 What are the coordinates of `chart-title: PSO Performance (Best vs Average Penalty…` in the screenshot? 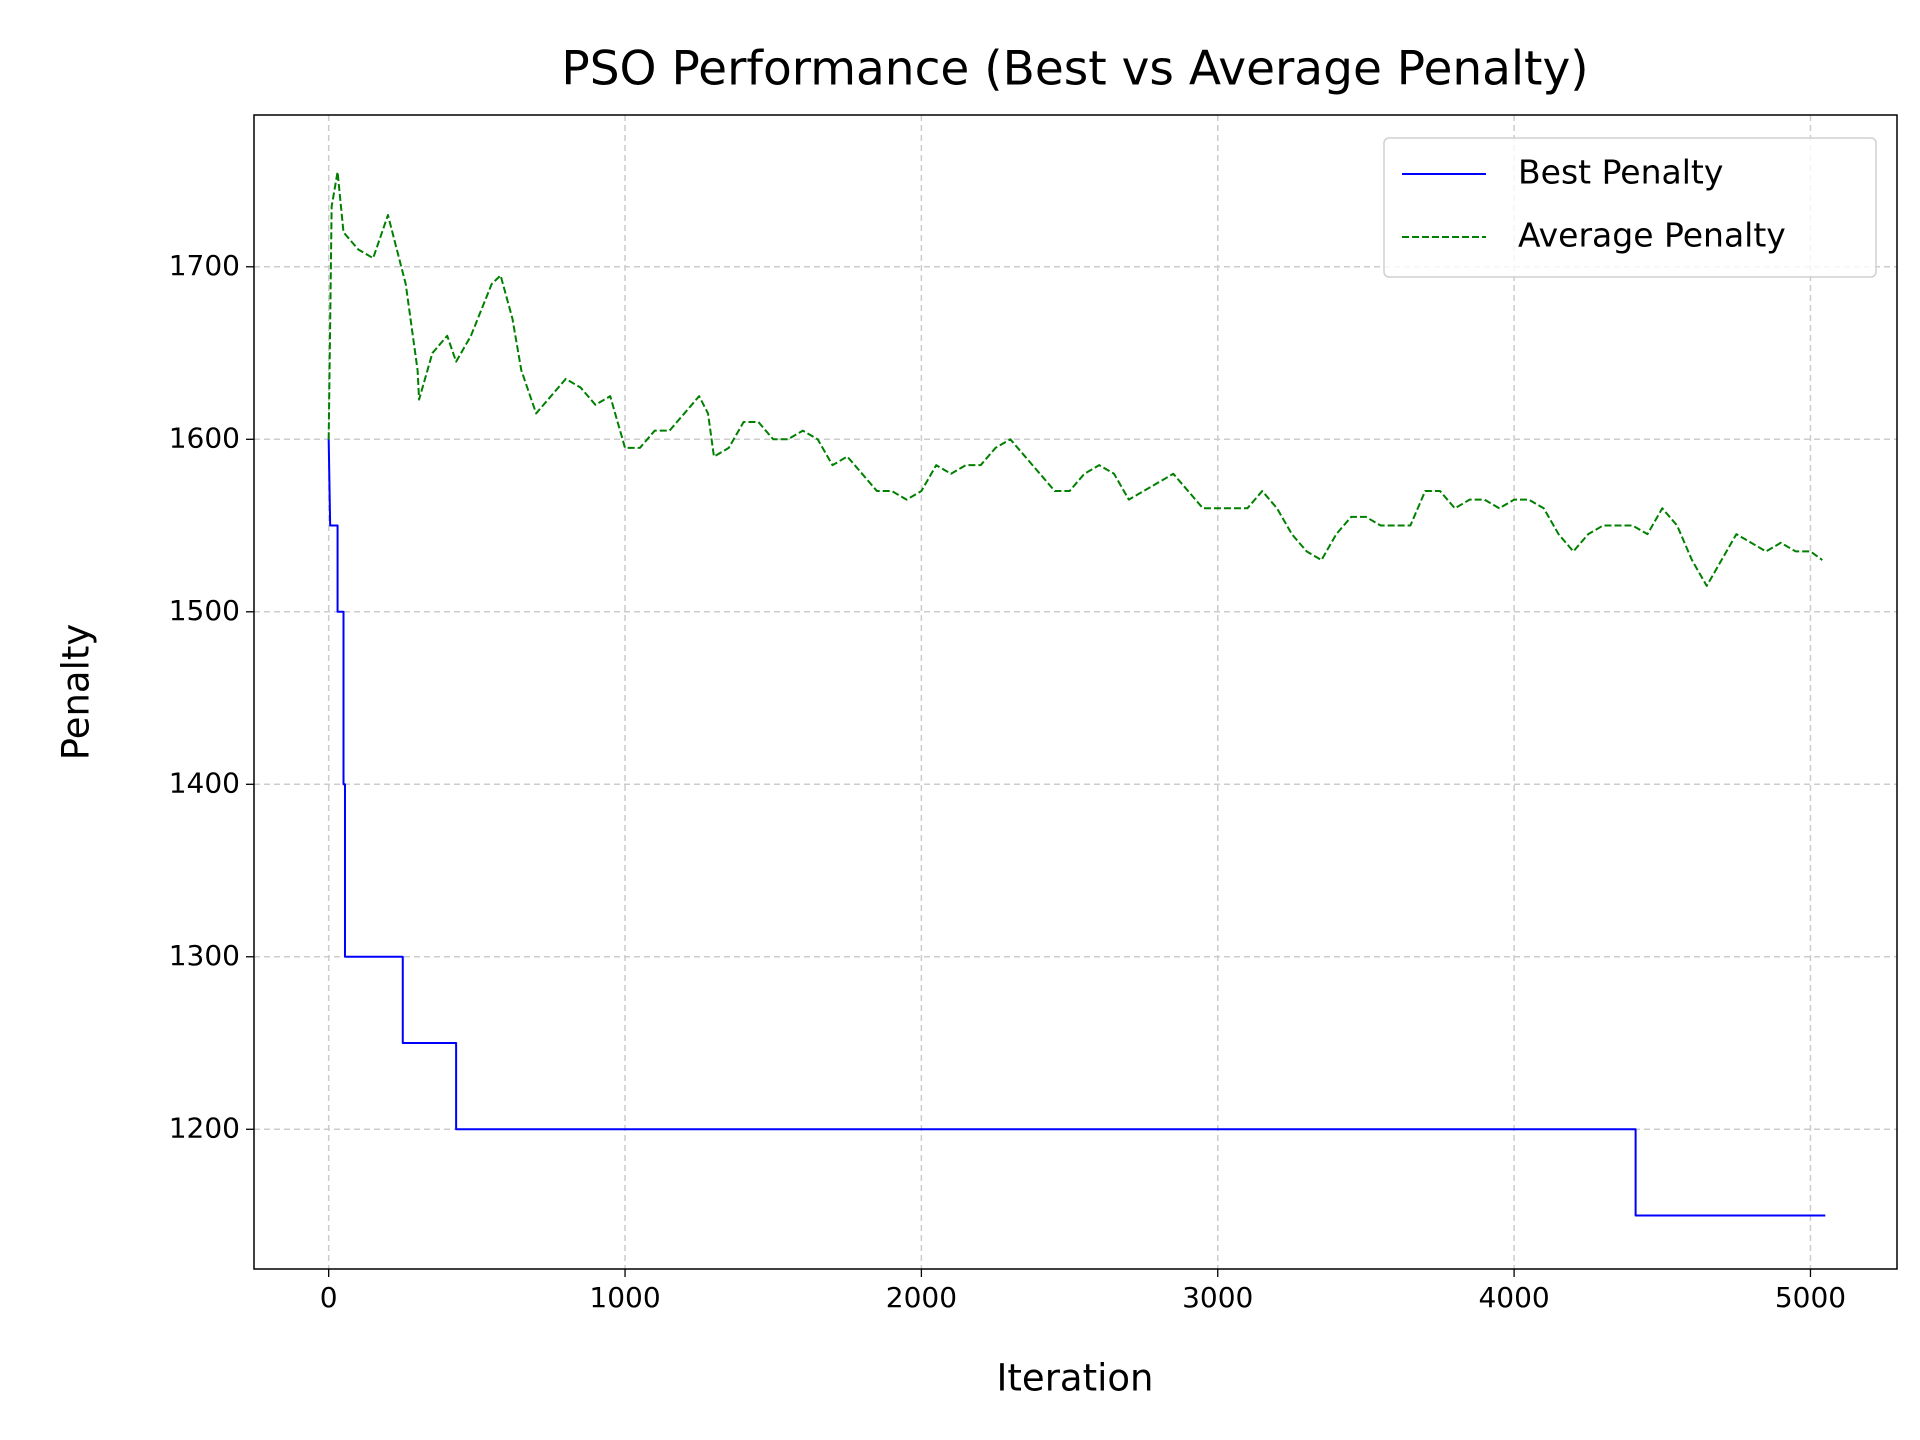 It's located at (1074, 69).